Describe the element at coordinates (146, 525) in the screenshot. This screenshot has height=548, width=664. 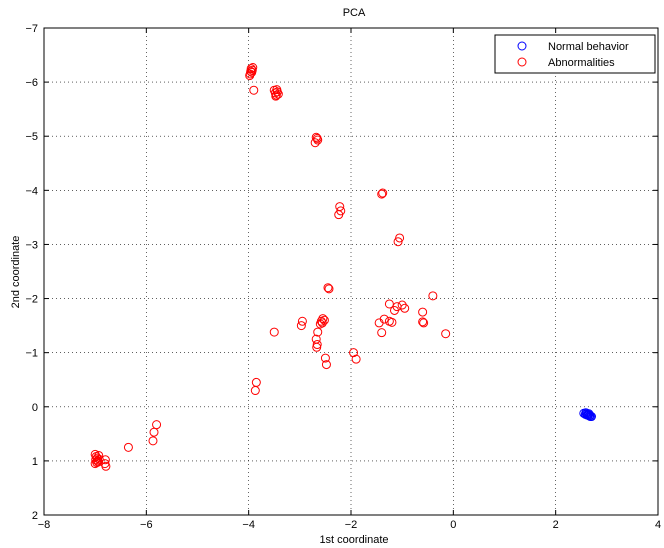
I see `x-tick-label: −6` at that location.